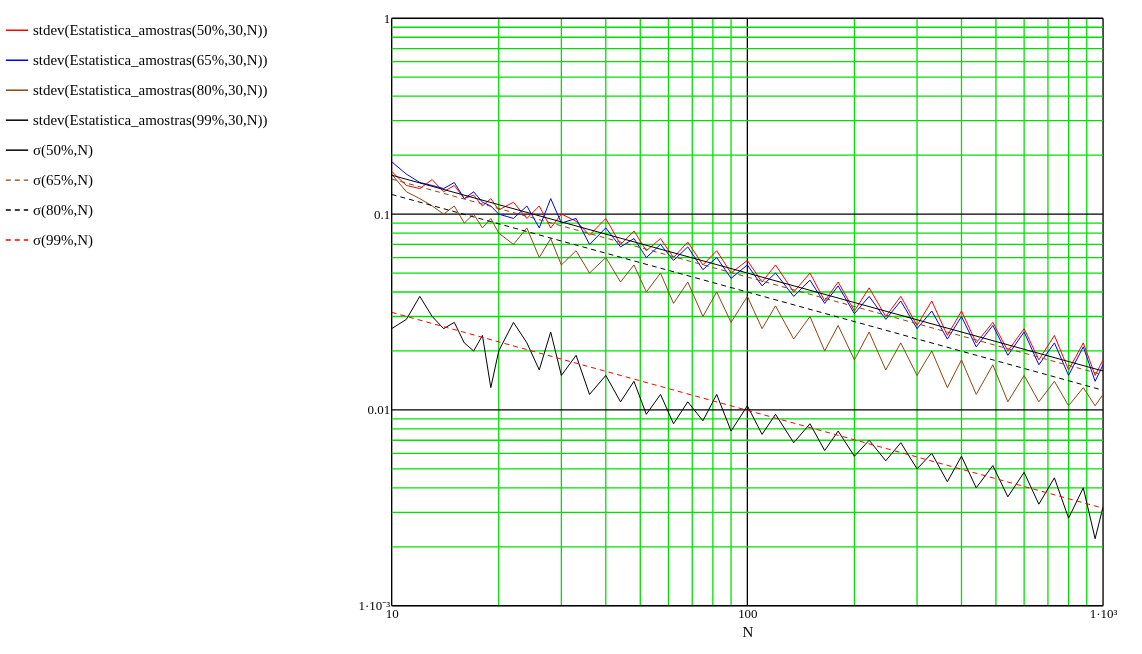 The height and width of the screenshot is (654, 1142). What do you see at coordinates (150, 31) in the screenshot?
I see `legend-label: stdev(Estatistica_amostras(50%,30,N))` at bounding box center [150, 31].